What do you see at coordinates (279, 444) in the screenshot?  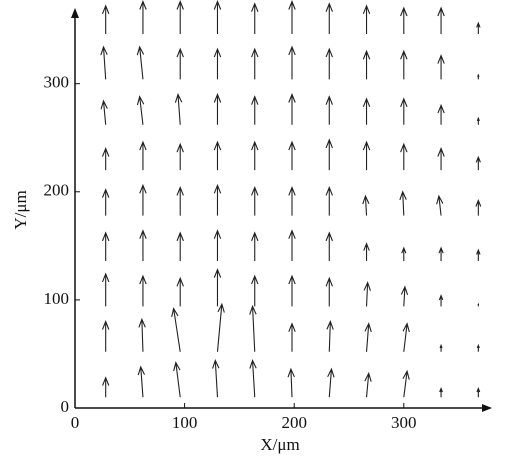 I see `x-axis-label: X/μm` at bounding box center [279, 444].